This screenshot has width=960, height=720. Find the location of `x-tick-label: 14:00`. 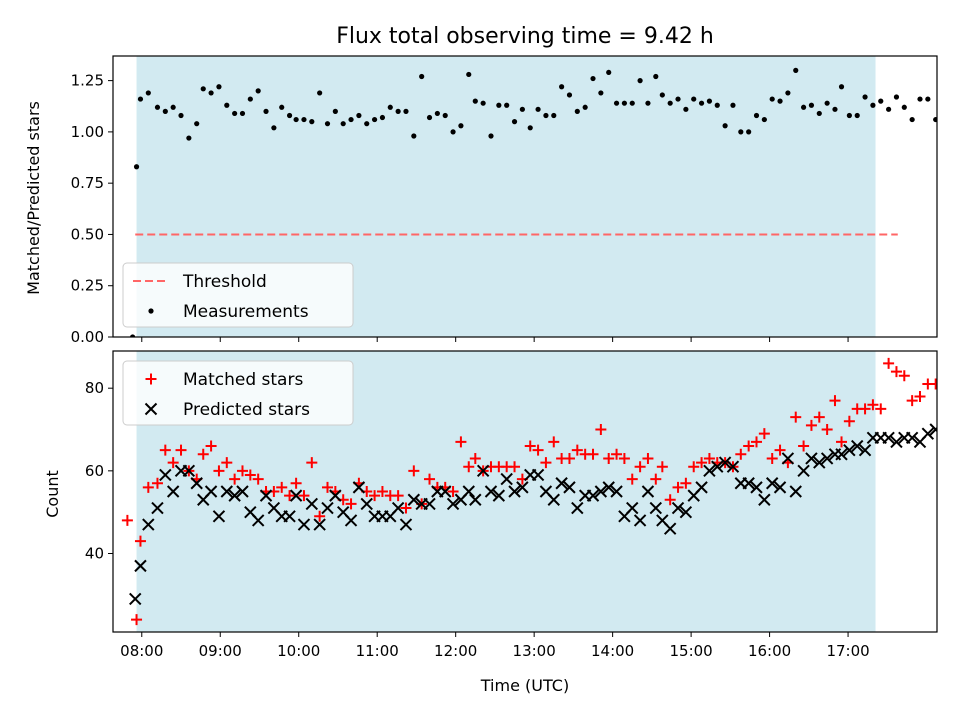

x-tick-label: 14:00 is located at coordinates (612, 651).